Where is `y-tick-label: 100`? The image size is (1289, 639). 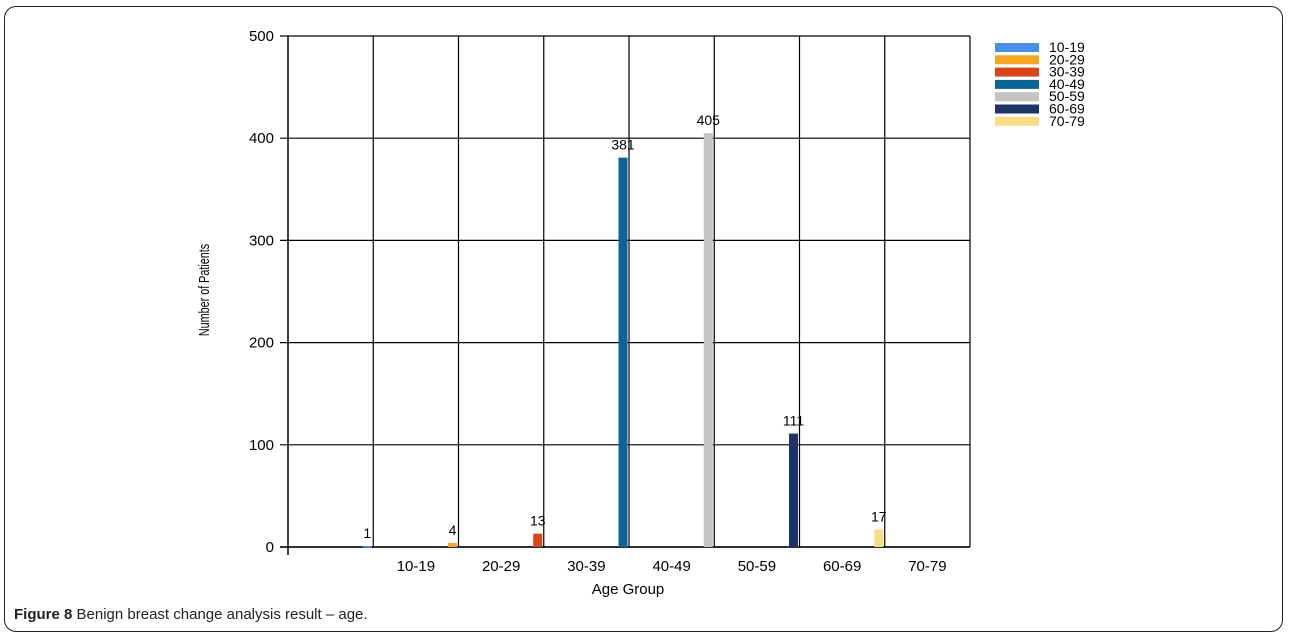 y-tick-label: 100 is located at coordinates (261, 445).